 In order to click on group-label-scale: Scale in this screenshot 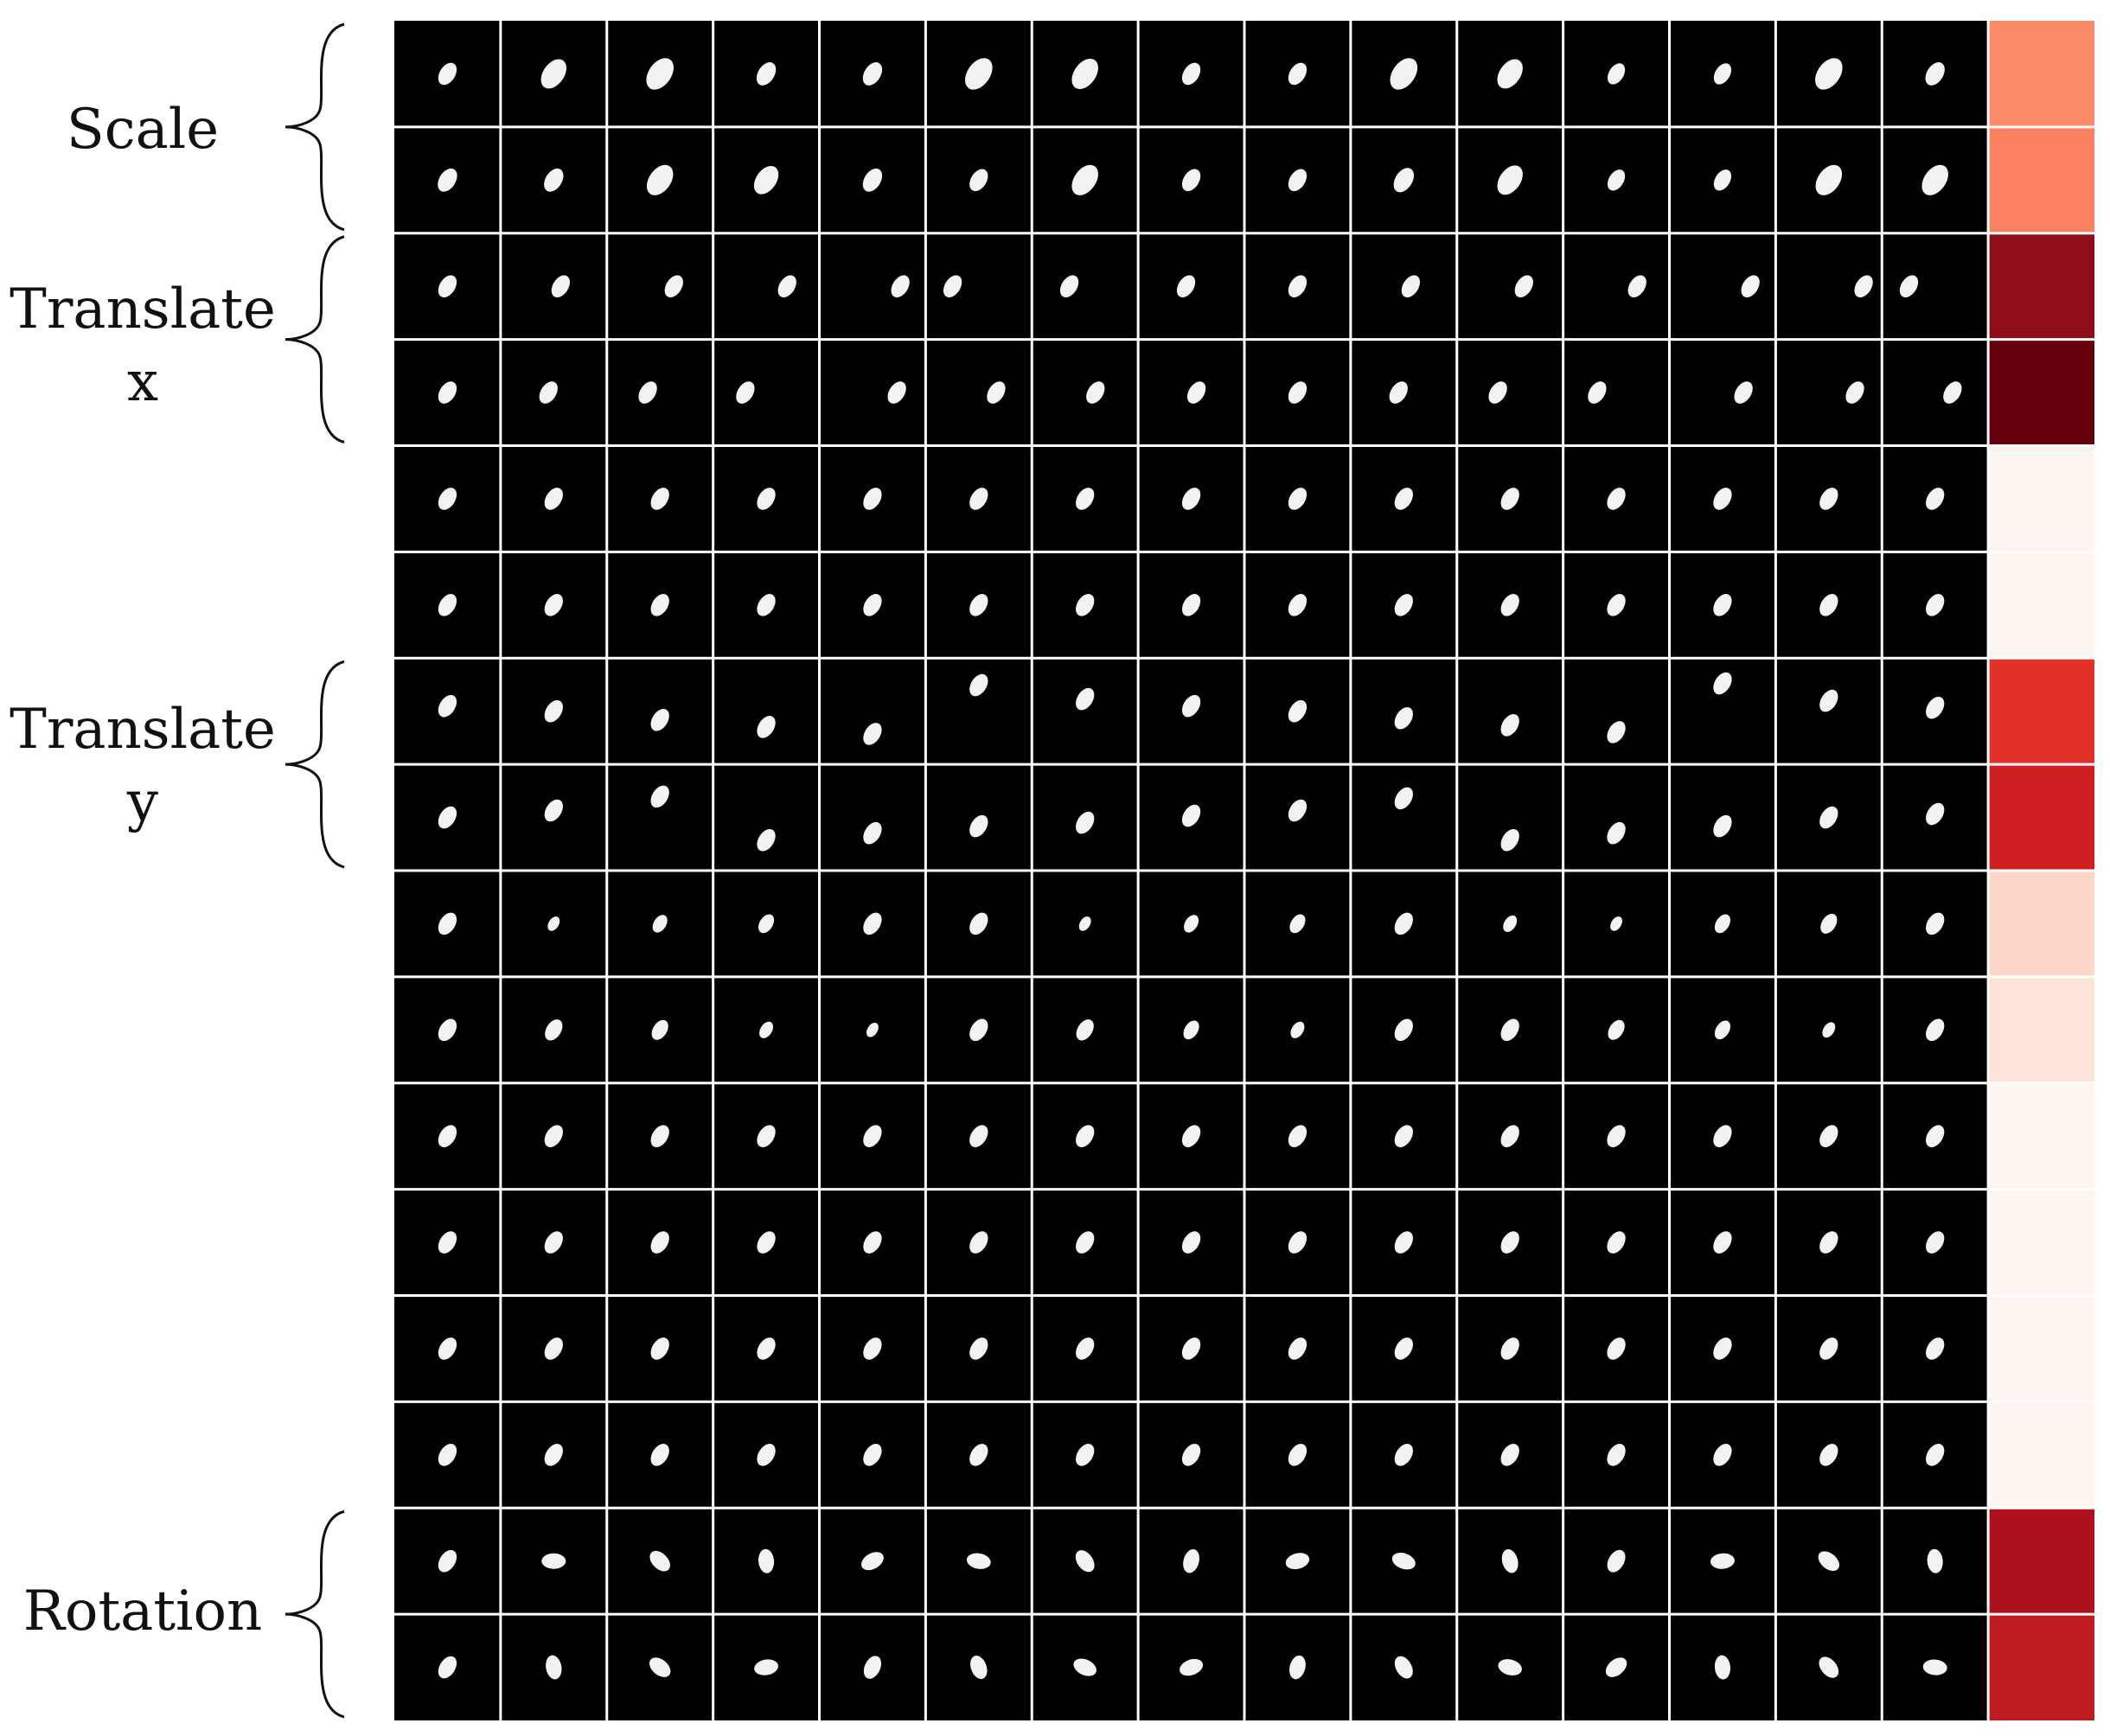, I will do `click(142, 129)`.